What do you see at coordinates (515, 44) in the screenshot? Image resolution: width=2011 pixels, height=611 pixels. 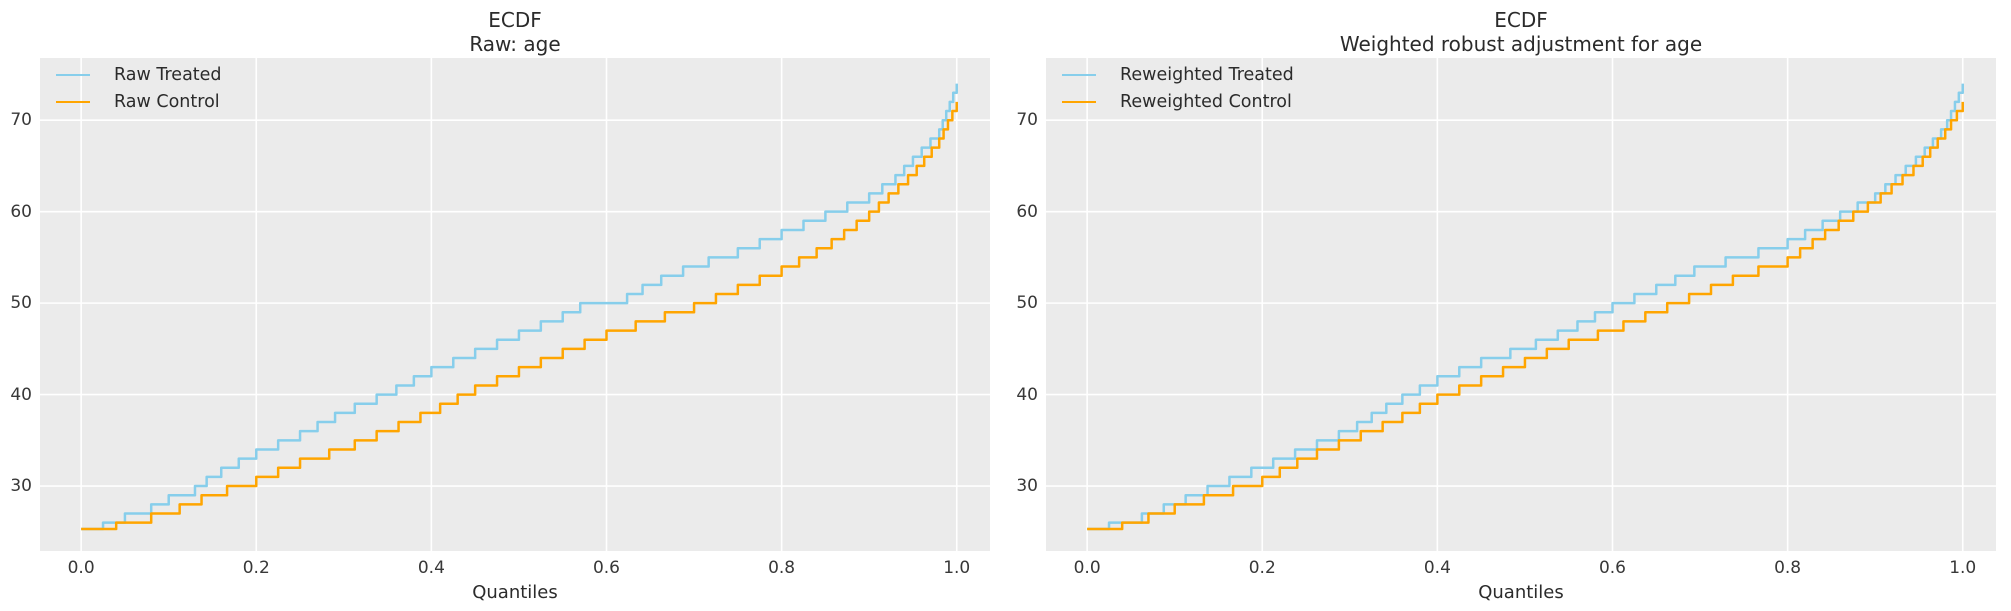 I see `chart-title-line2: Raw: age` at bounding box center [515, 44].